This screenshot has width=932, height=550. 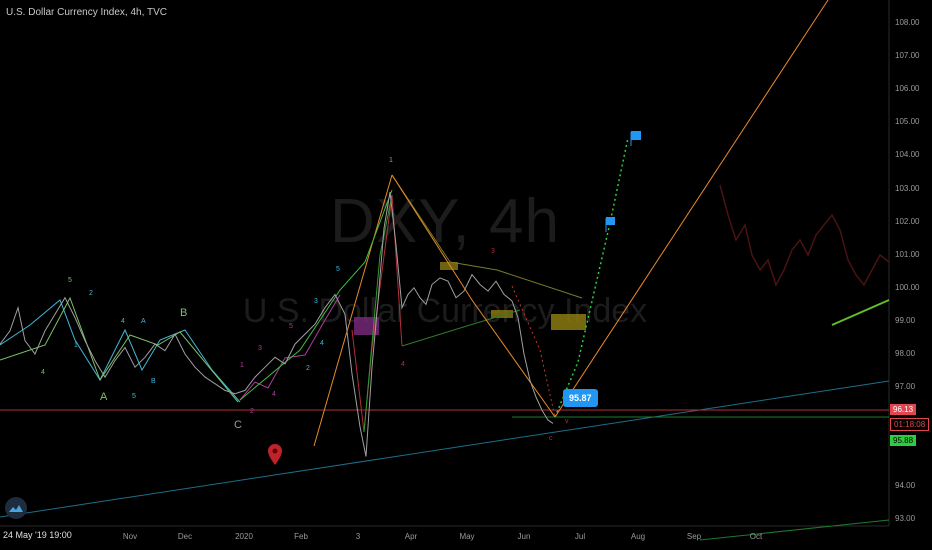 What do you see at coordinates (275, 454) in the screenshot?
I see `map-pin-icon` at bounding box center [275, 454].